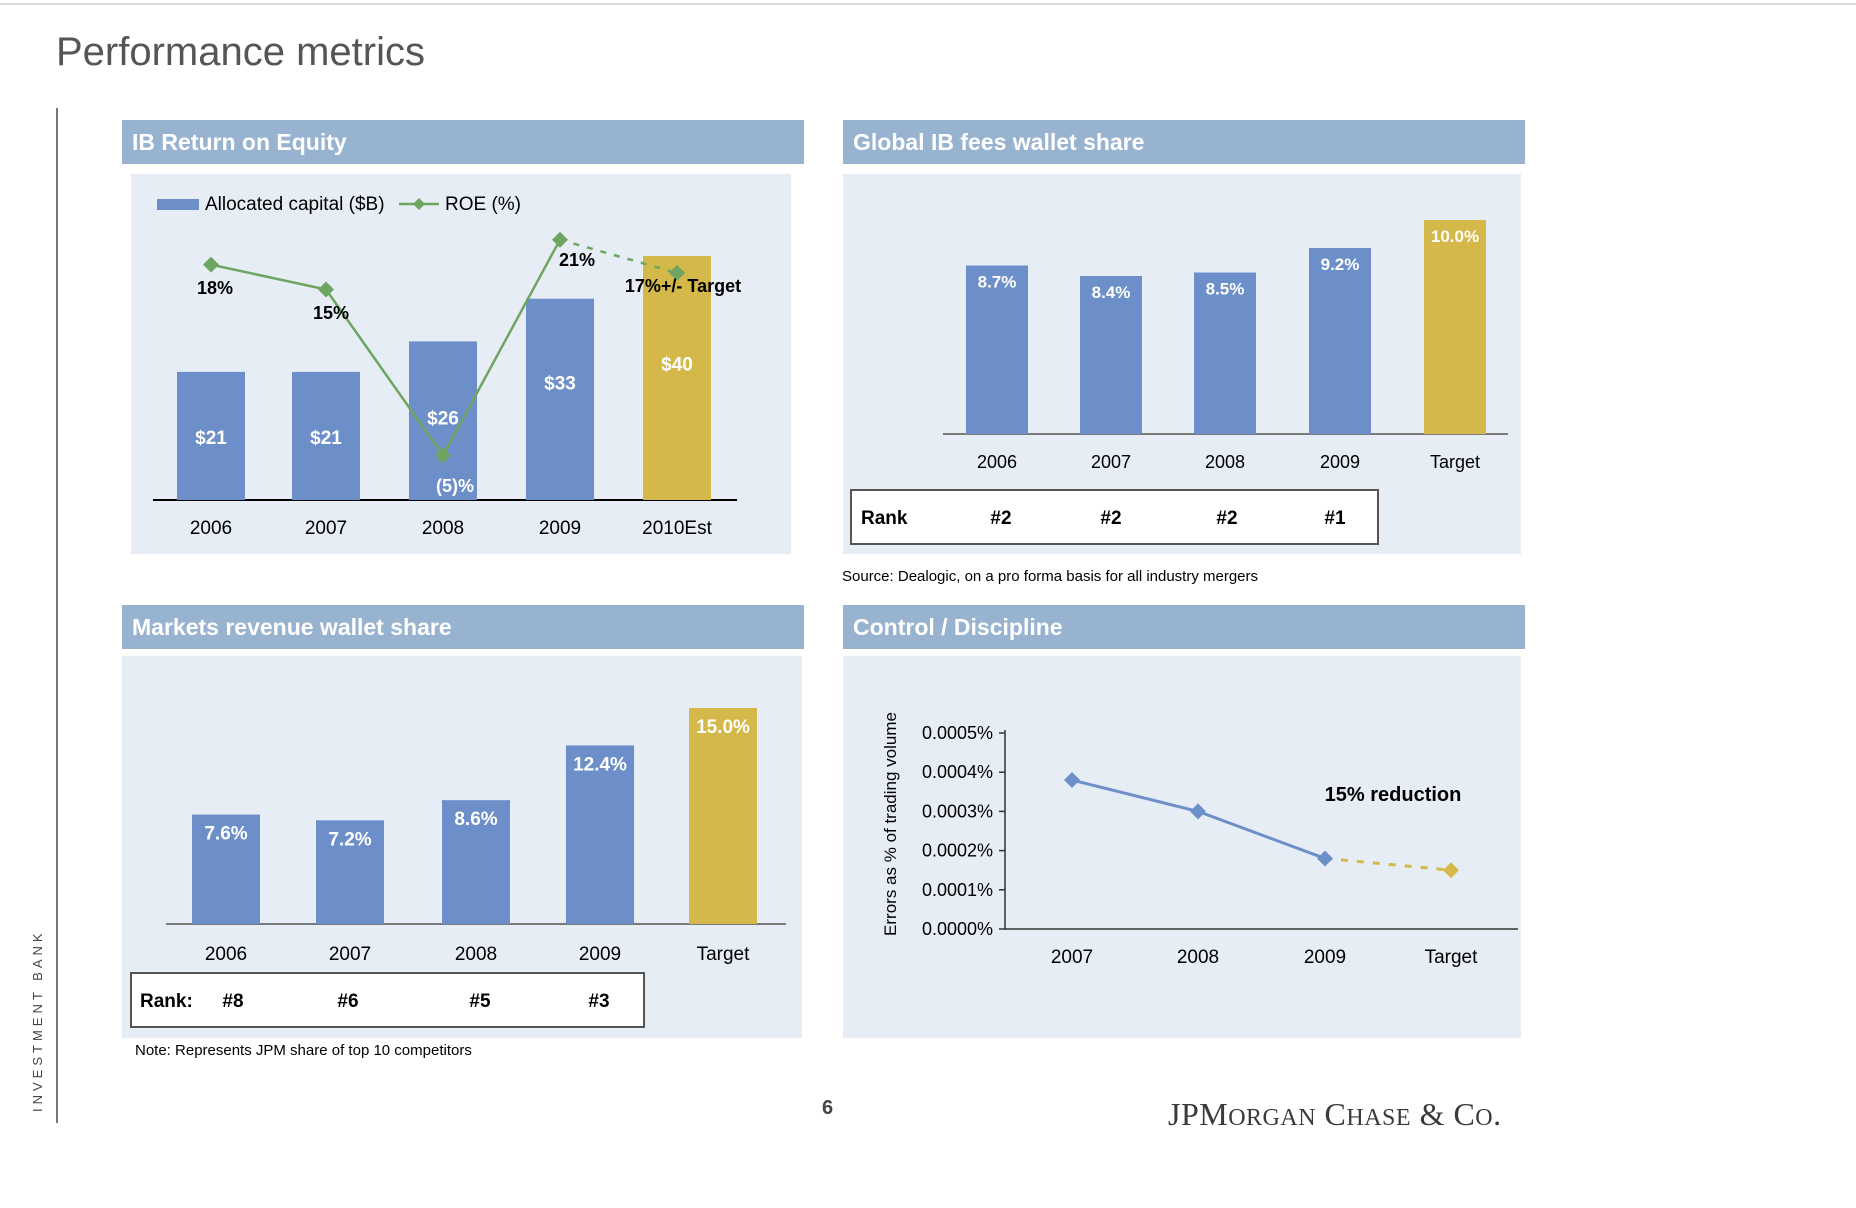 This screenshot has width=1856, height=1208. I want to click on mk-rank-value: #5, so click(480, 1001).